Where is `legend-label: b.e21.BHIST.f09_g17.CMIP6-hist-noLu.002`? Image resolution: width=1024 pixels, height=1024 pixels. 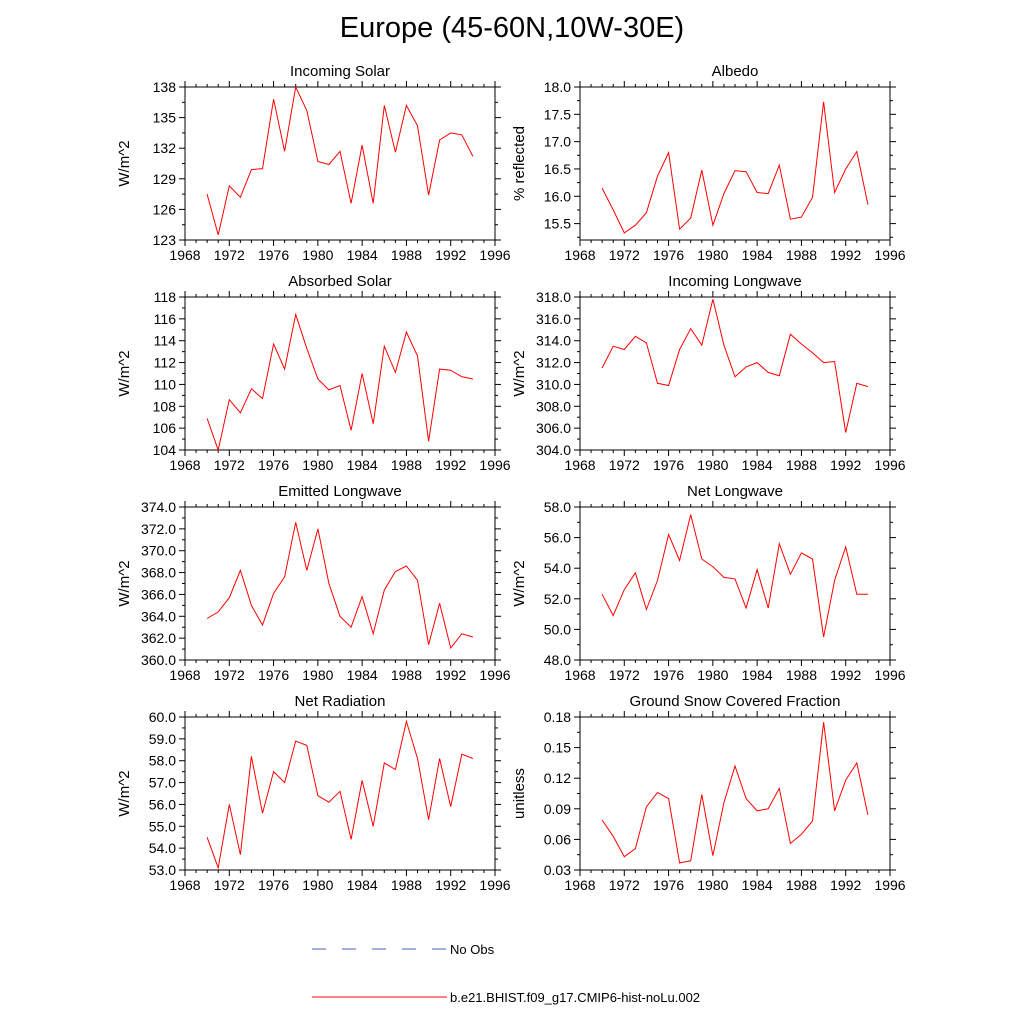 legend-label: b.e21.BHIST.f09_g17.CMIP6-hist-noLu.002 is located at coordinates (575, 997).